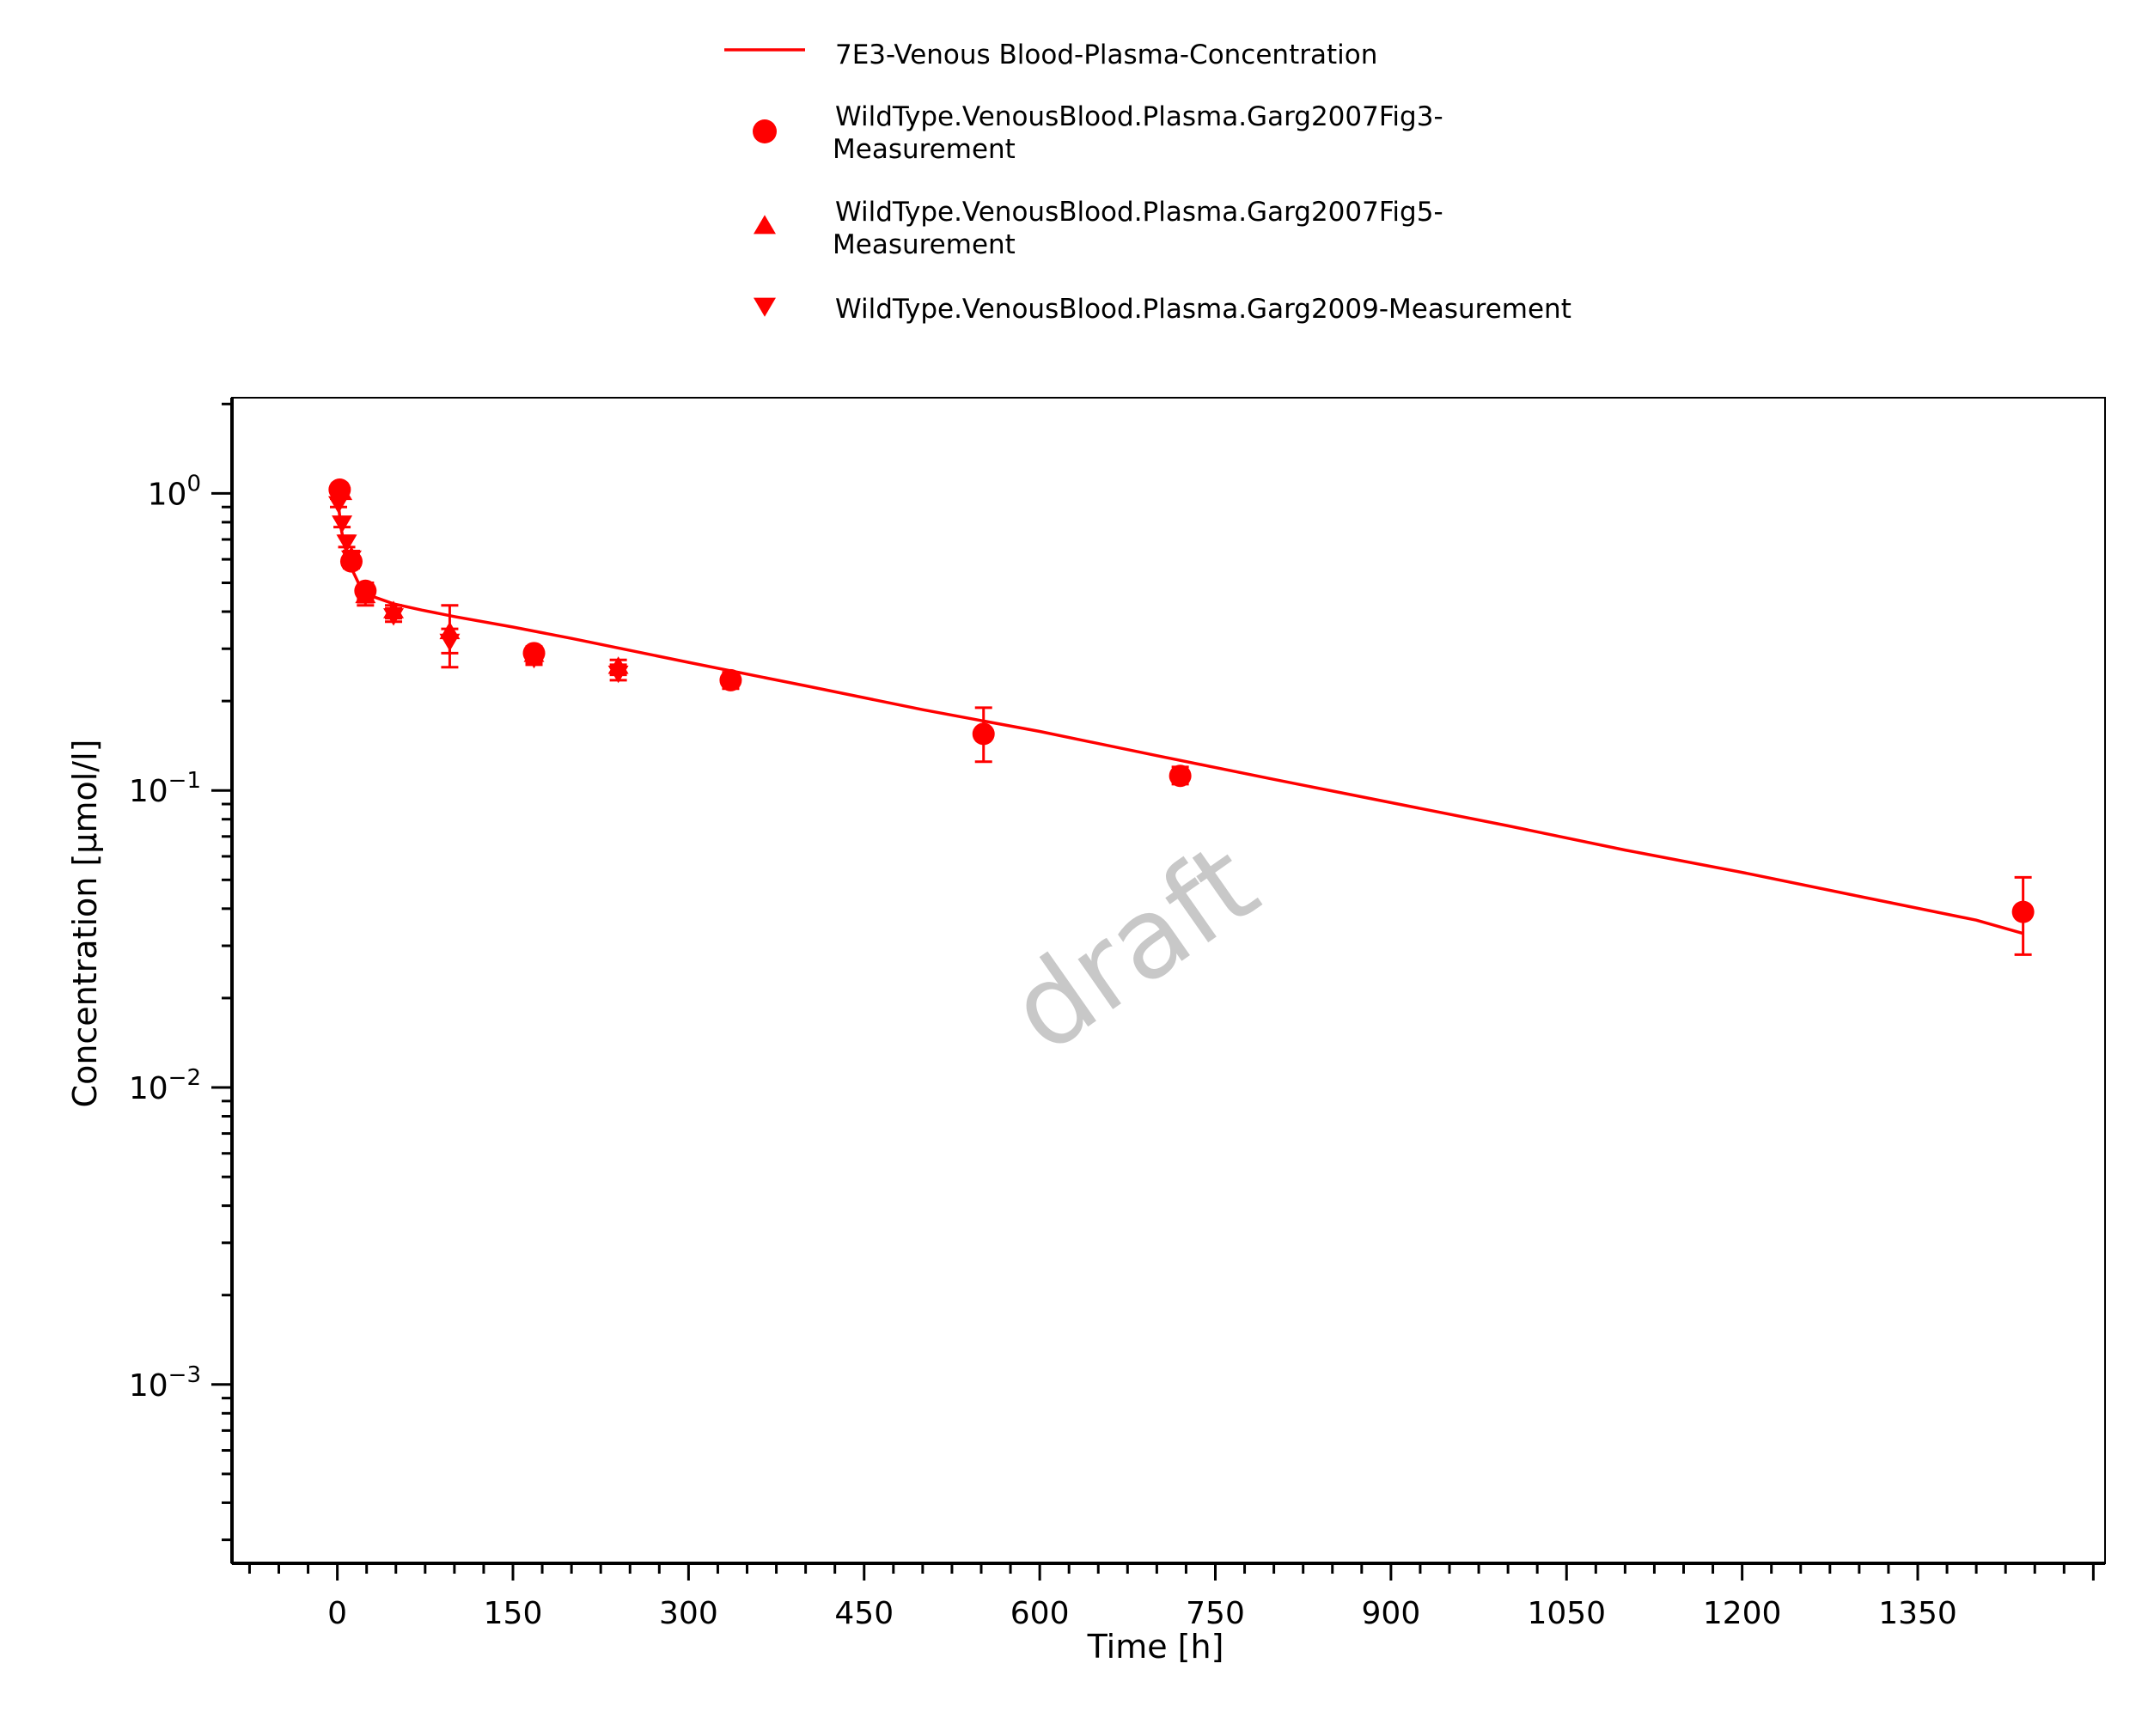 This screenshot has width=2148, height=1736. I want to click on x-tick-label: 1050, so click(1566, 1614).